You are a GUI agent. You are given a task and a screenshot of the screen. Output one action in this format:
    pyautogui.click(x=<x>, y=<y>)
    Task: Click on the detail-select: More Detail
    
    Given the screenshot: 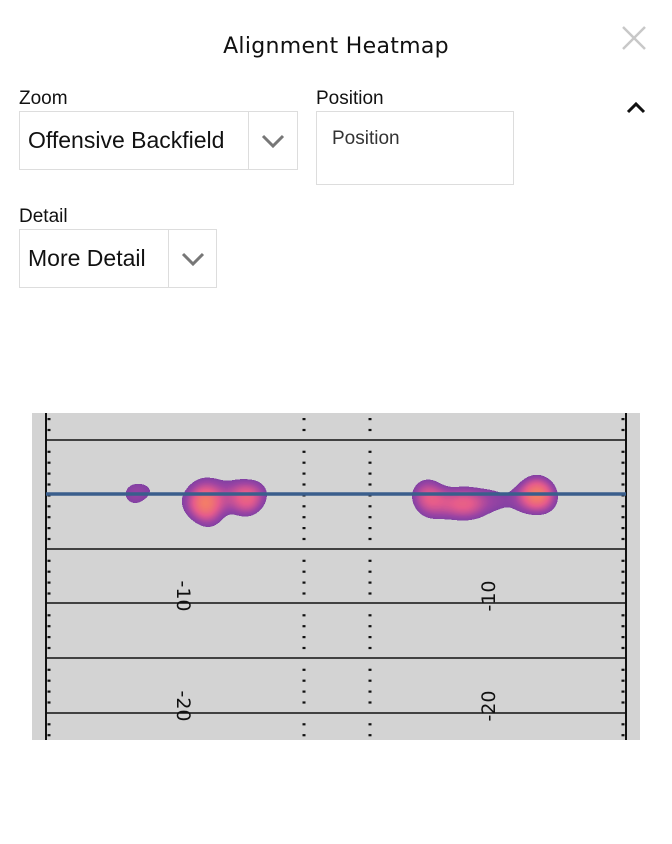 What is the action you would take?
    pyautogui.click(x=118, y=258)
    